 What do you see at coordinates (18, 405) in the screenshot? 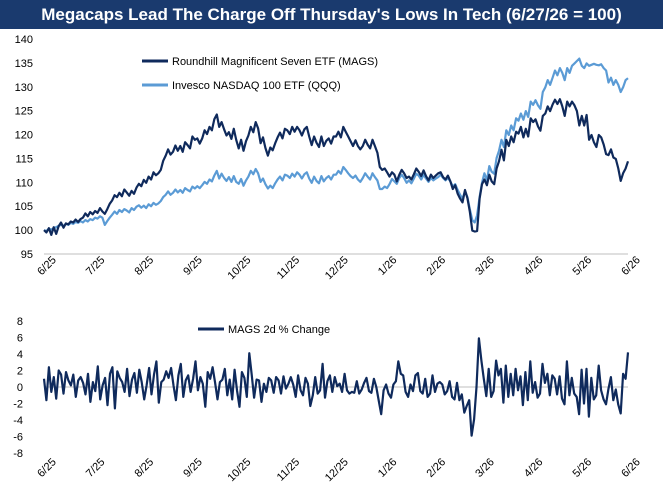
I see `y-tick-label: -2` at bounding box center [18, 405].